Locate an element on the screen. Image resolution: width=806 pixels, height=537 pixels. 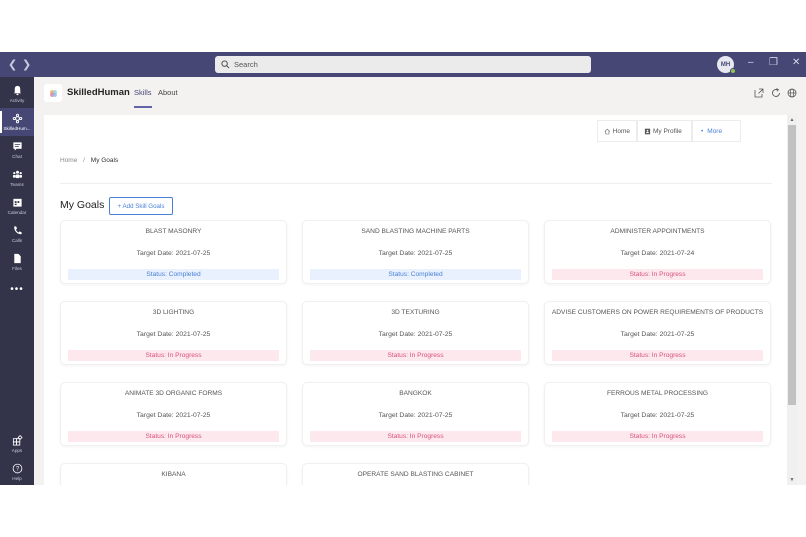
maximize-icon: ❐ is located at coordinates (773, 62).